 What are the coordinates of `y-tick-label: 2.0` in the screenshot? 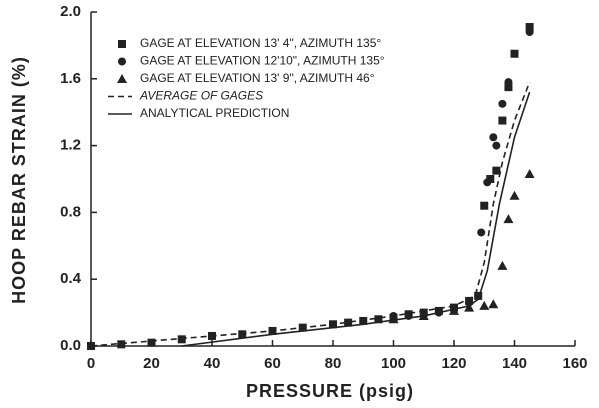 It's located at (70, 11).